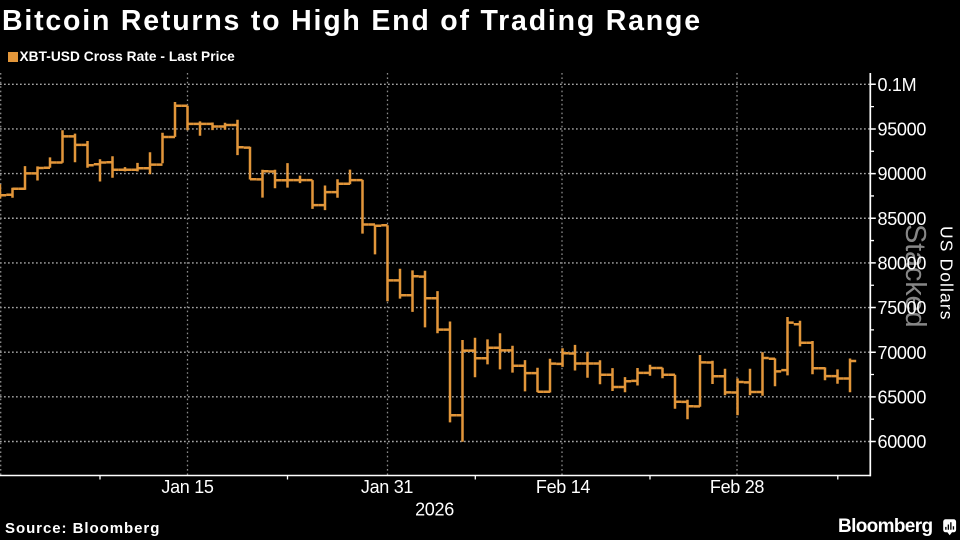  I want to click on svg-text: Feb 28, so click(737, 487).